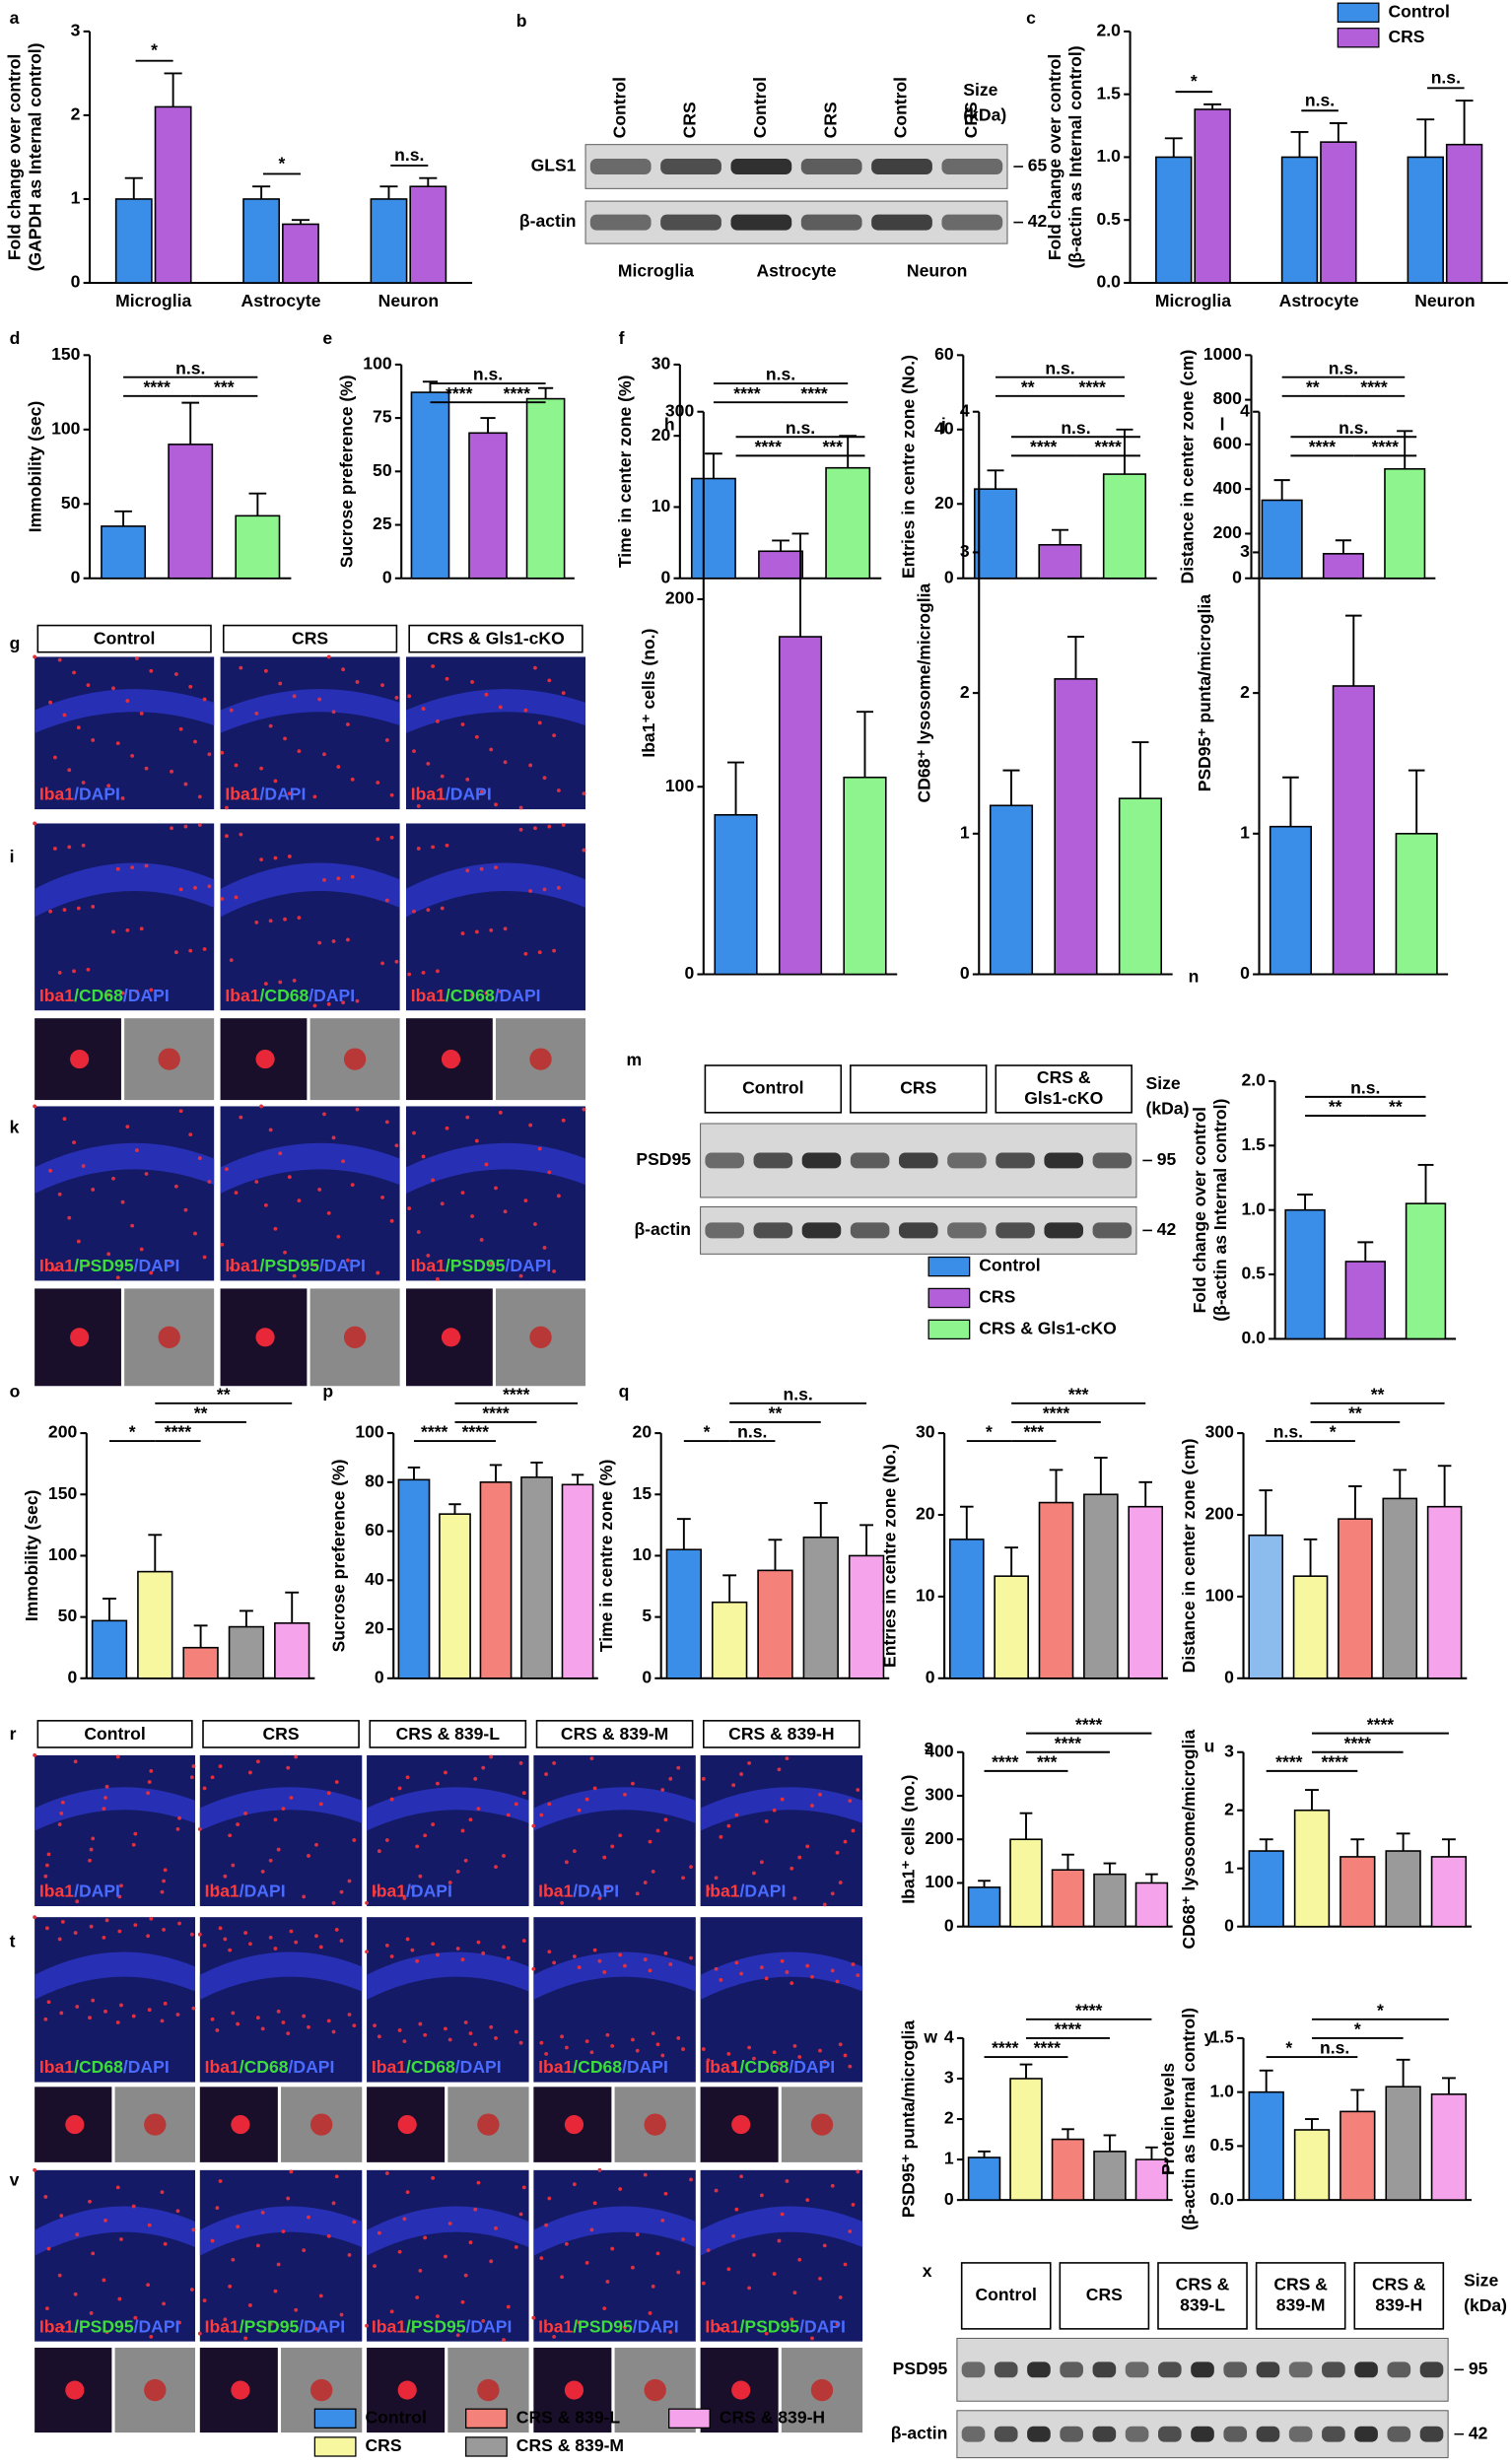 The width and height of the screenshot is (1511, 2464). Describe the element at coordinates (1228, 488) in the screenshot. I see `y-tick-label: 400` at that location.